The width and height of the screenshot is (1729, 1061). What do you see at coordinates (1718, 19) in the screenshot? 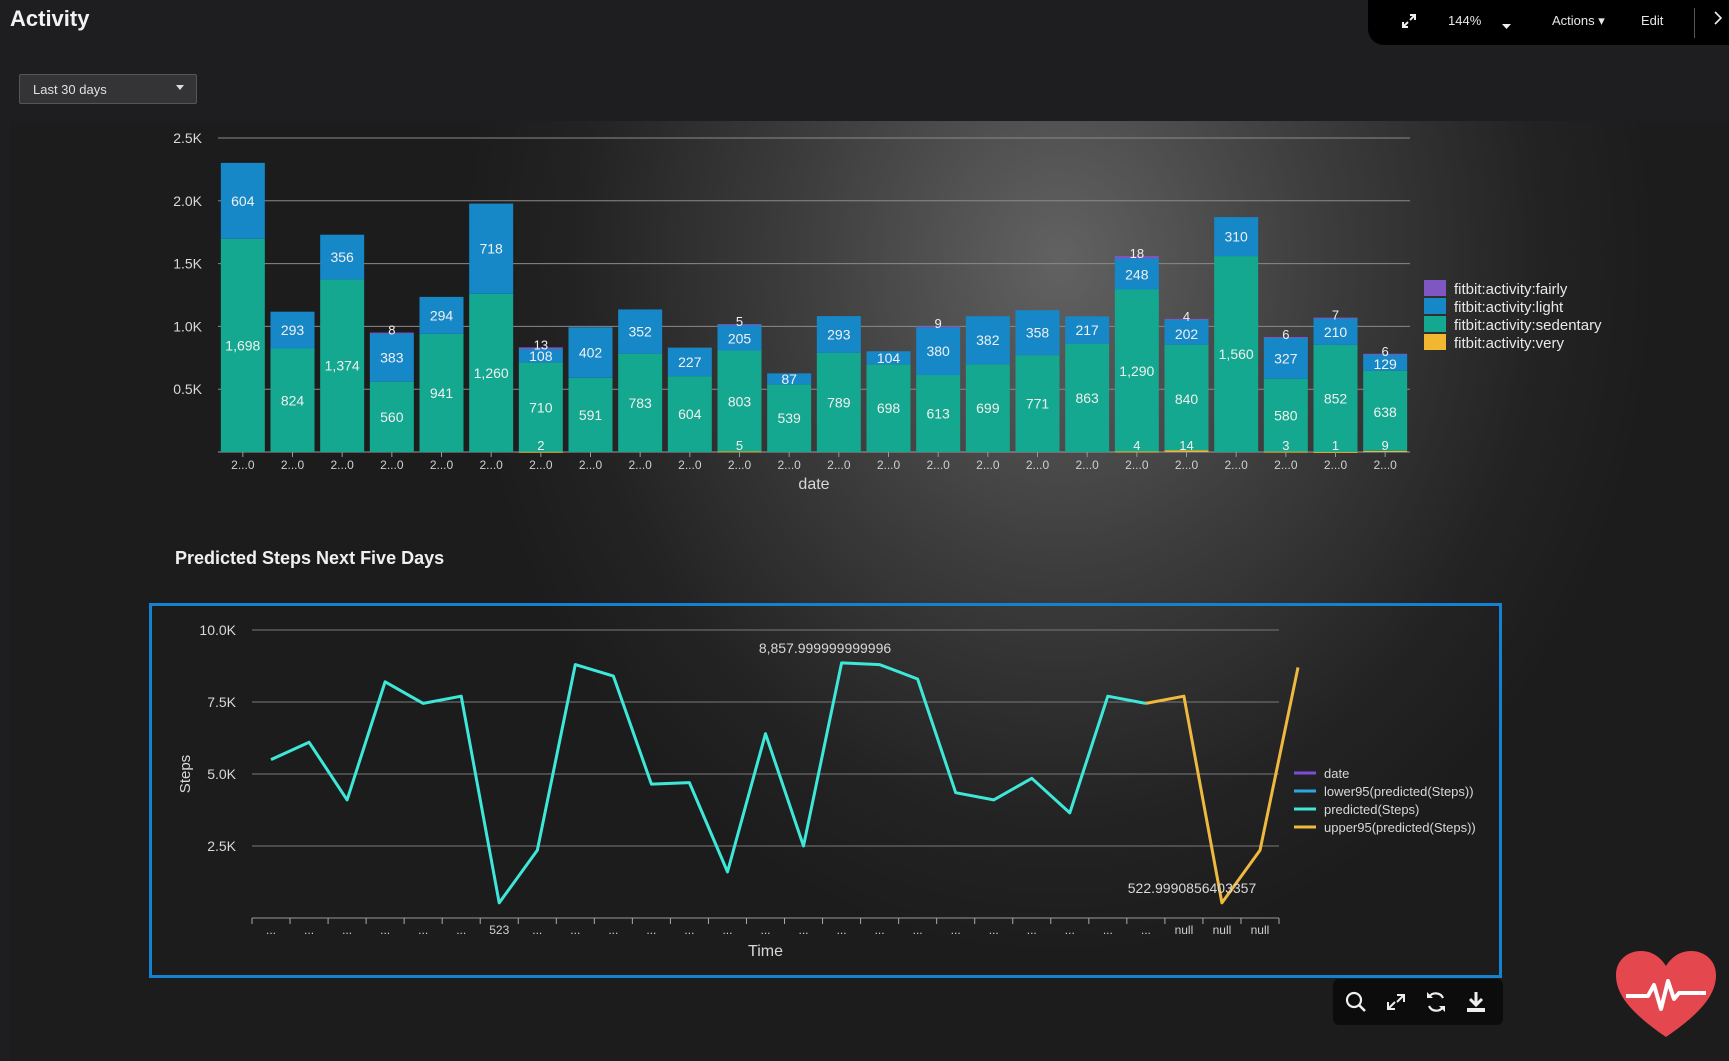
I see `chevron-right-icon` at bounding box center [1718, 19].